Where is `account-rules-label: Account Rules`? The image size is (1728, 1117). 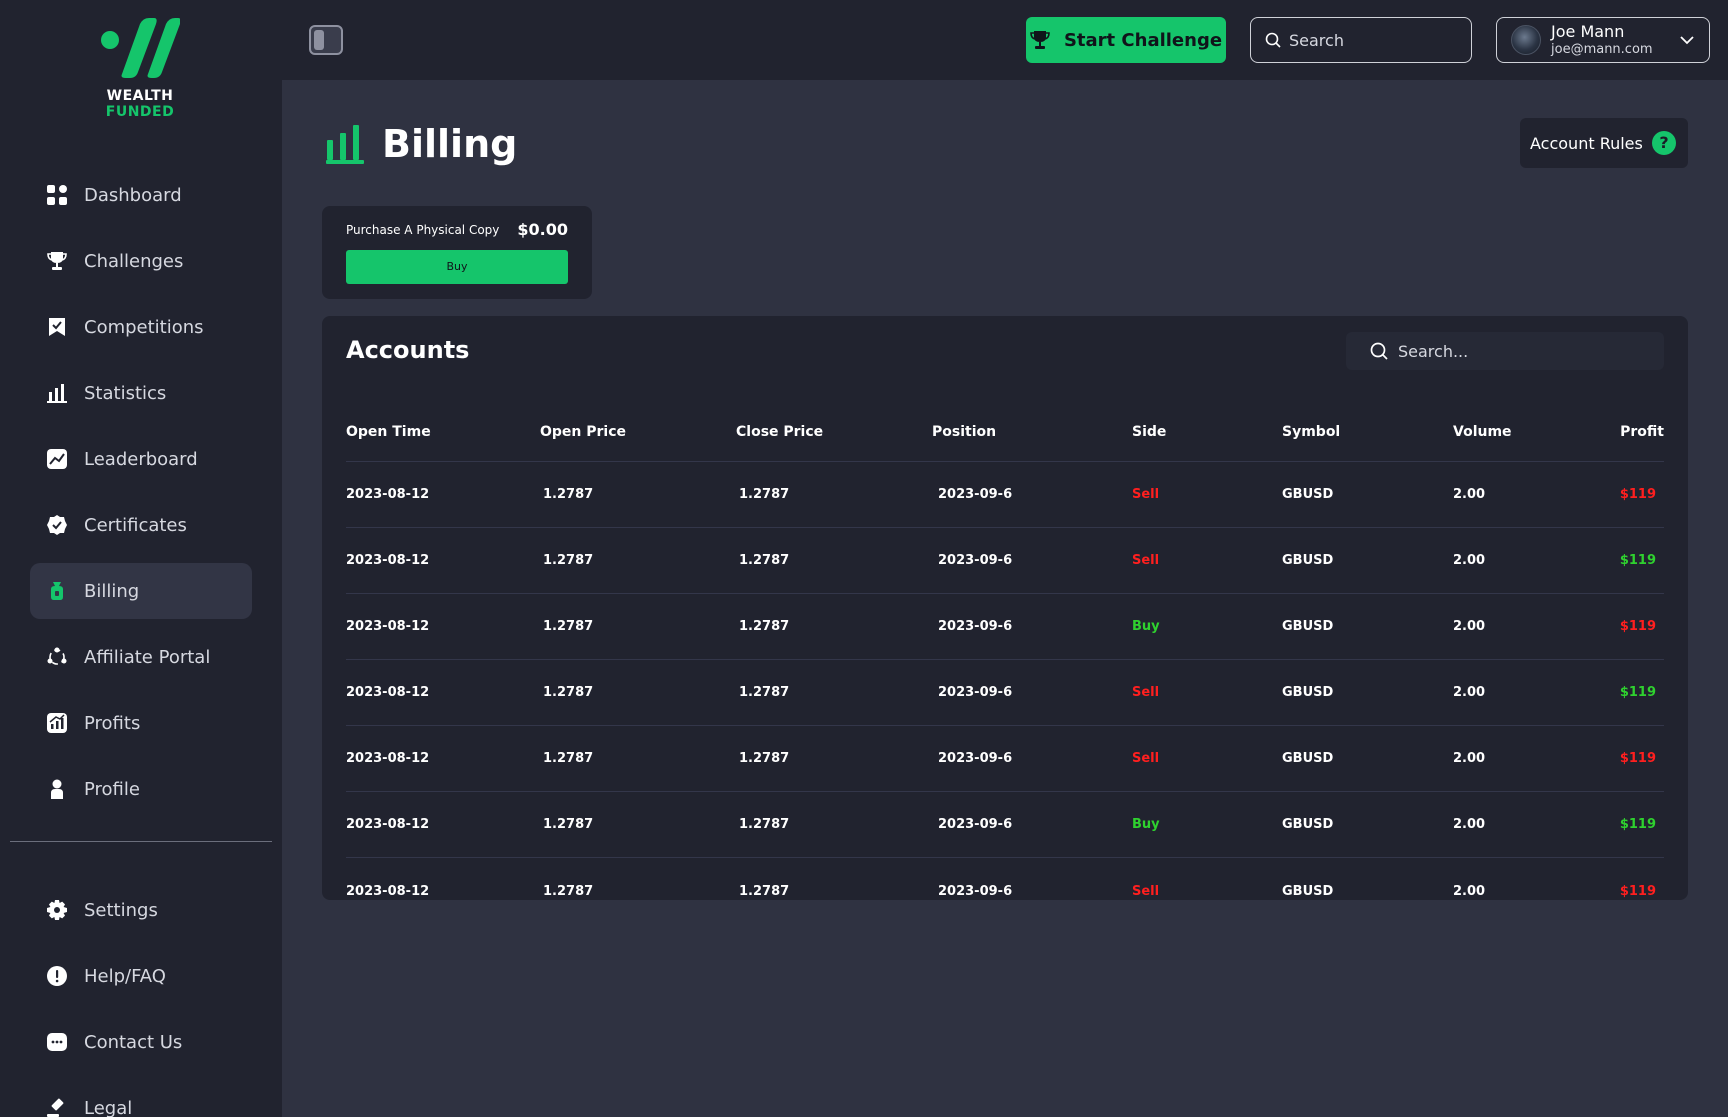
account-rules-label: Account Rules is located at coordinates (1586, 143).